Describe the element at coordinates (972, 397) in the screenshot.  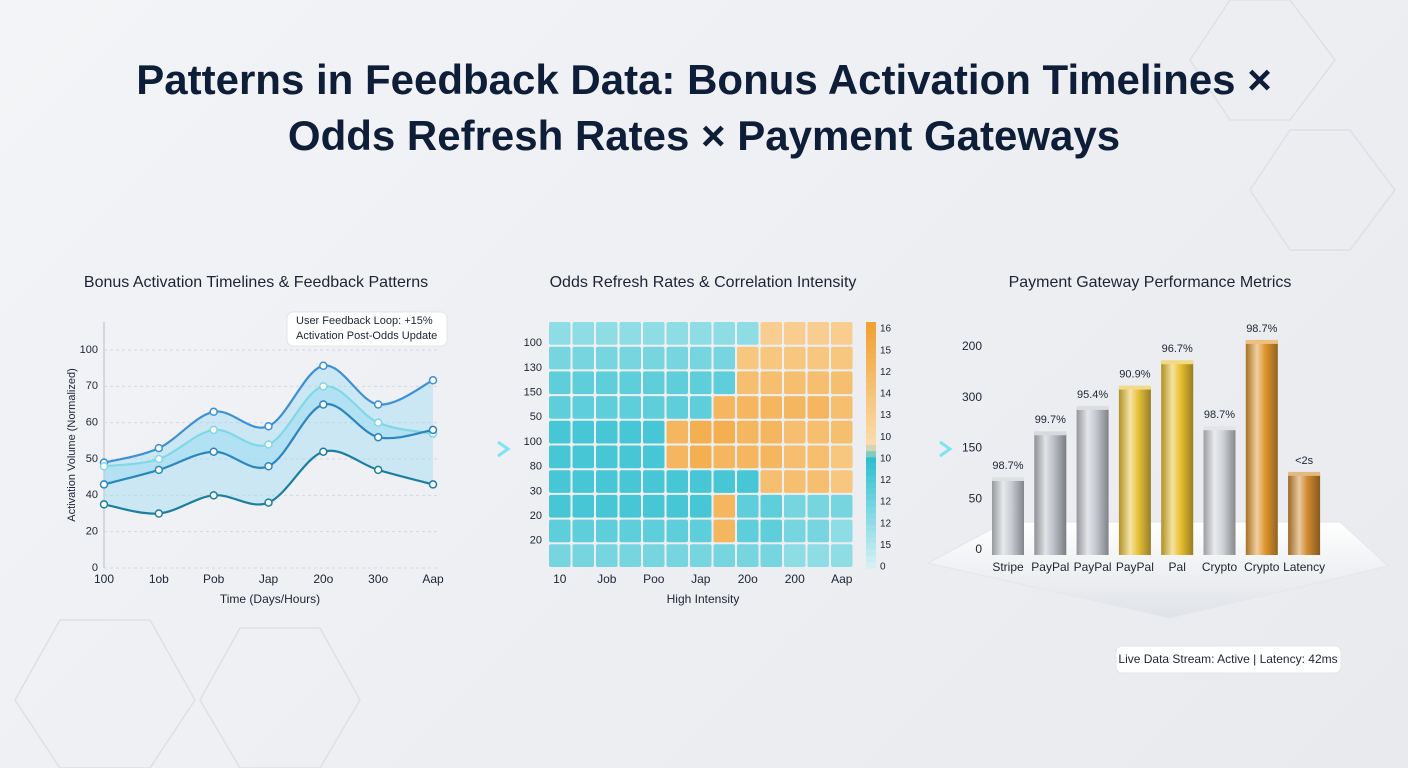
I see `y-tick-label: 300` at that location.